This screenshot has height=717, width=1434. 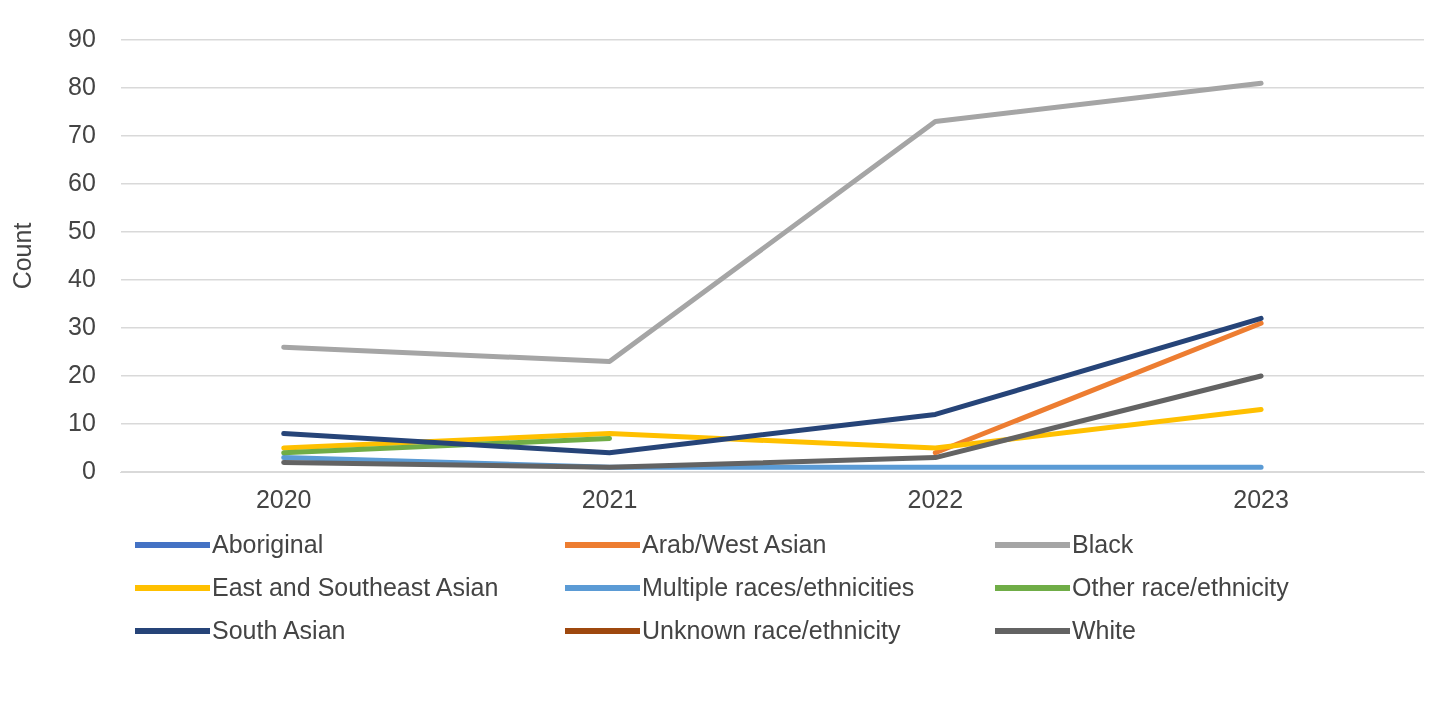 What do you see at coordinates (268, 544) in the screenshot?
I see `legend-label: Aboriginal` at bounding box center [268, 544].